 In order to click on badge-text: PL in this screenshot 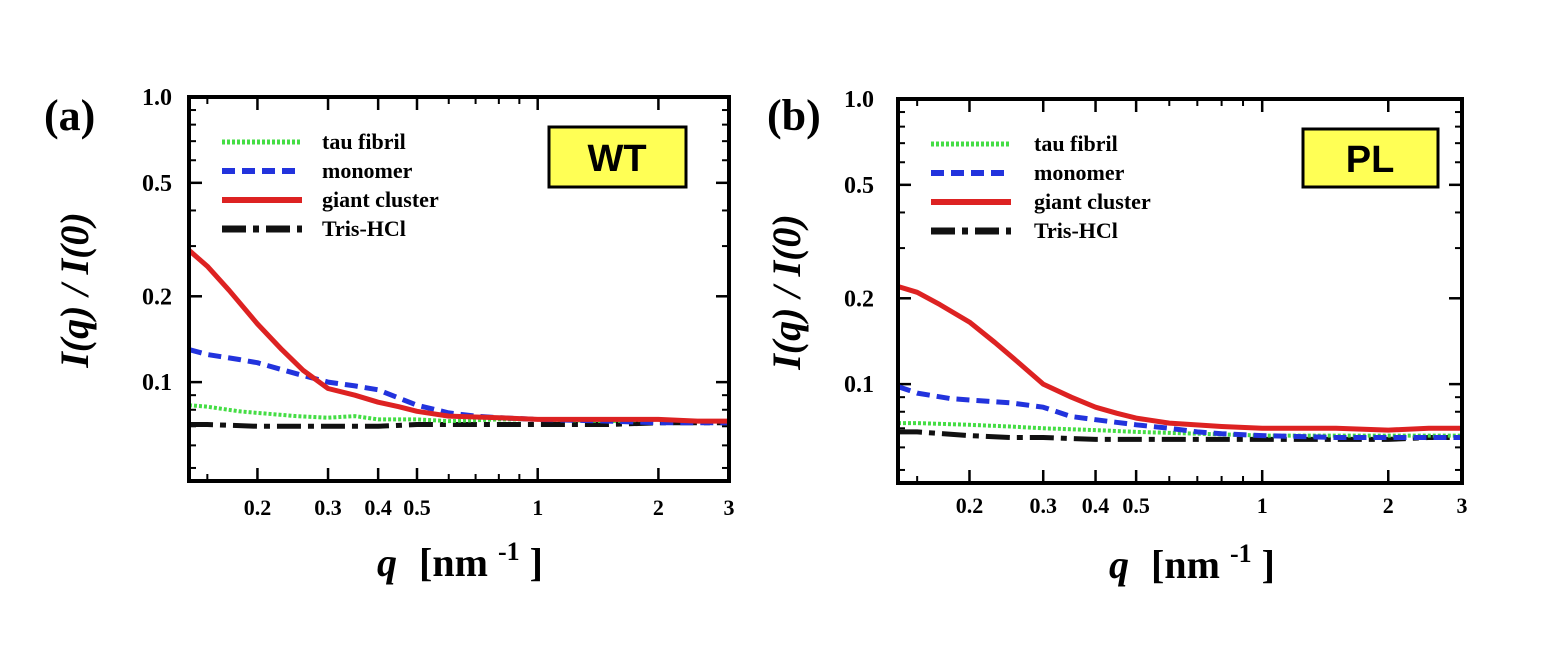, I will do `click(1370, 160)`.